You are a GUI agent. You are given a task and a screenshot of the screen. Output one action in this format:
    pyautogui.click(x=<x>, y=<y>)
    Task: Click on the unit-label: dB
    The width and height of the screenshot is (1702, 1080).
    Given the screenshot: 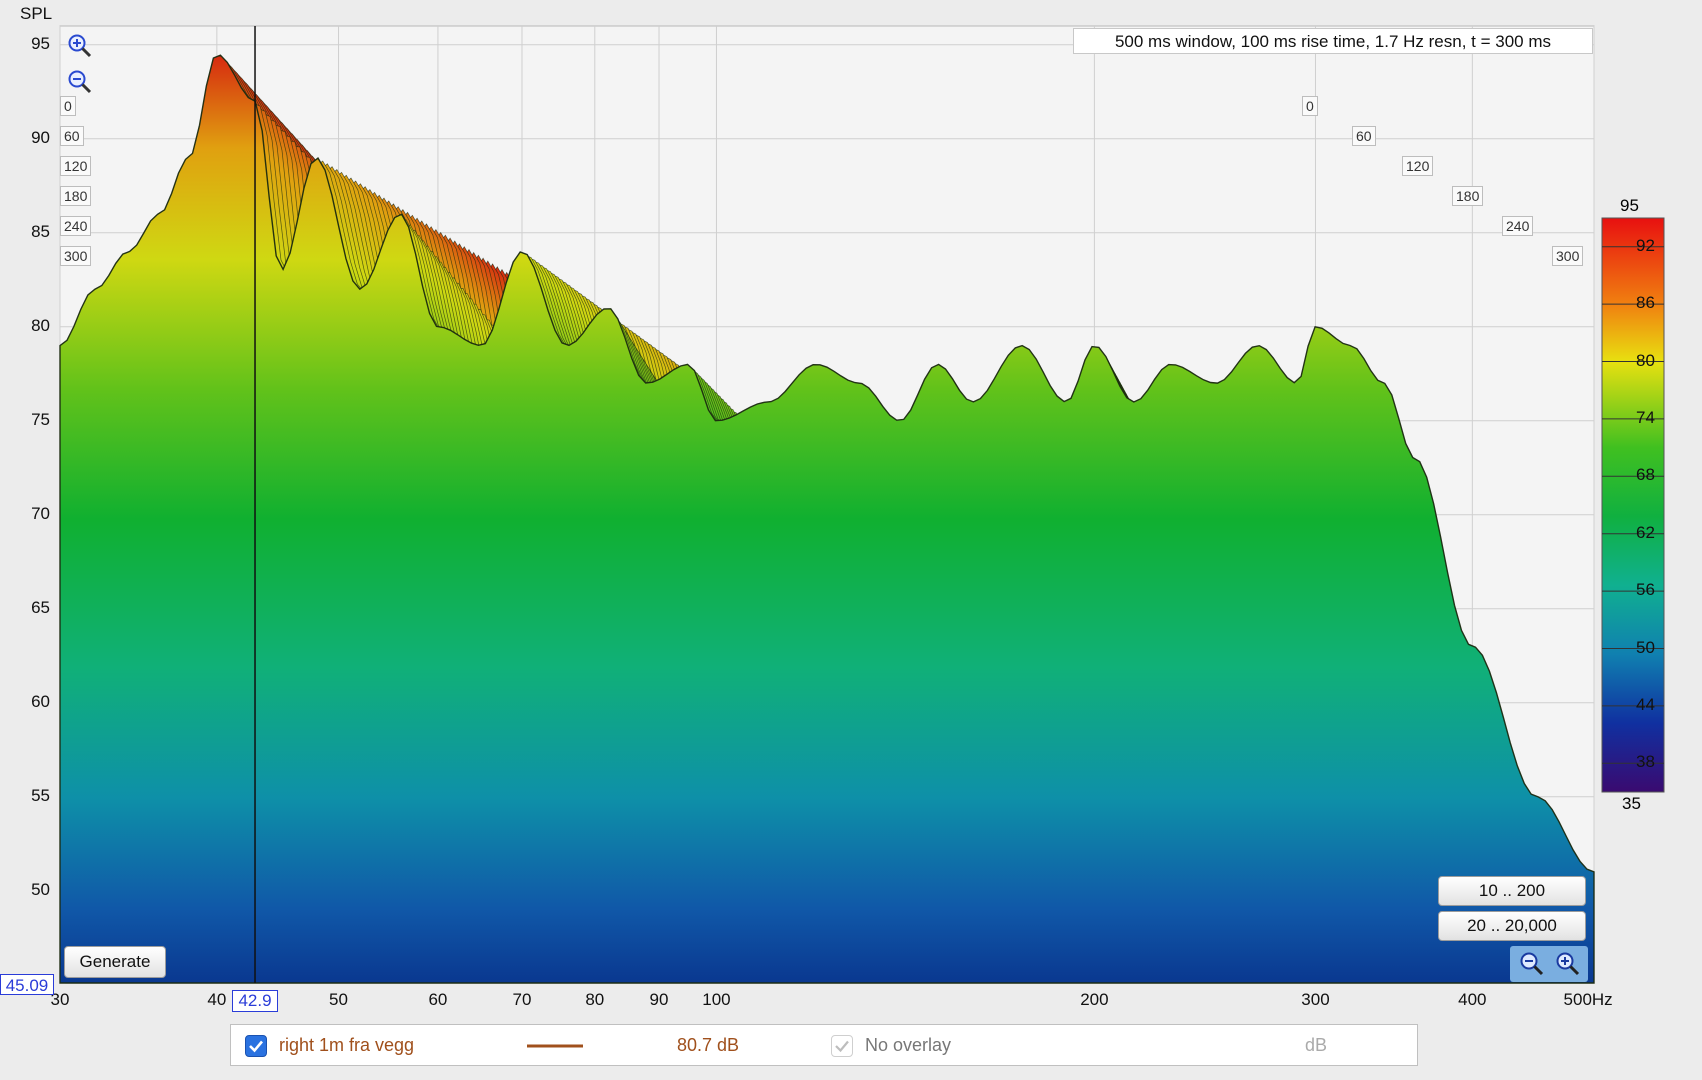 What is the action you would take?
    pyautogui.click(x=1316, y=1045)
    